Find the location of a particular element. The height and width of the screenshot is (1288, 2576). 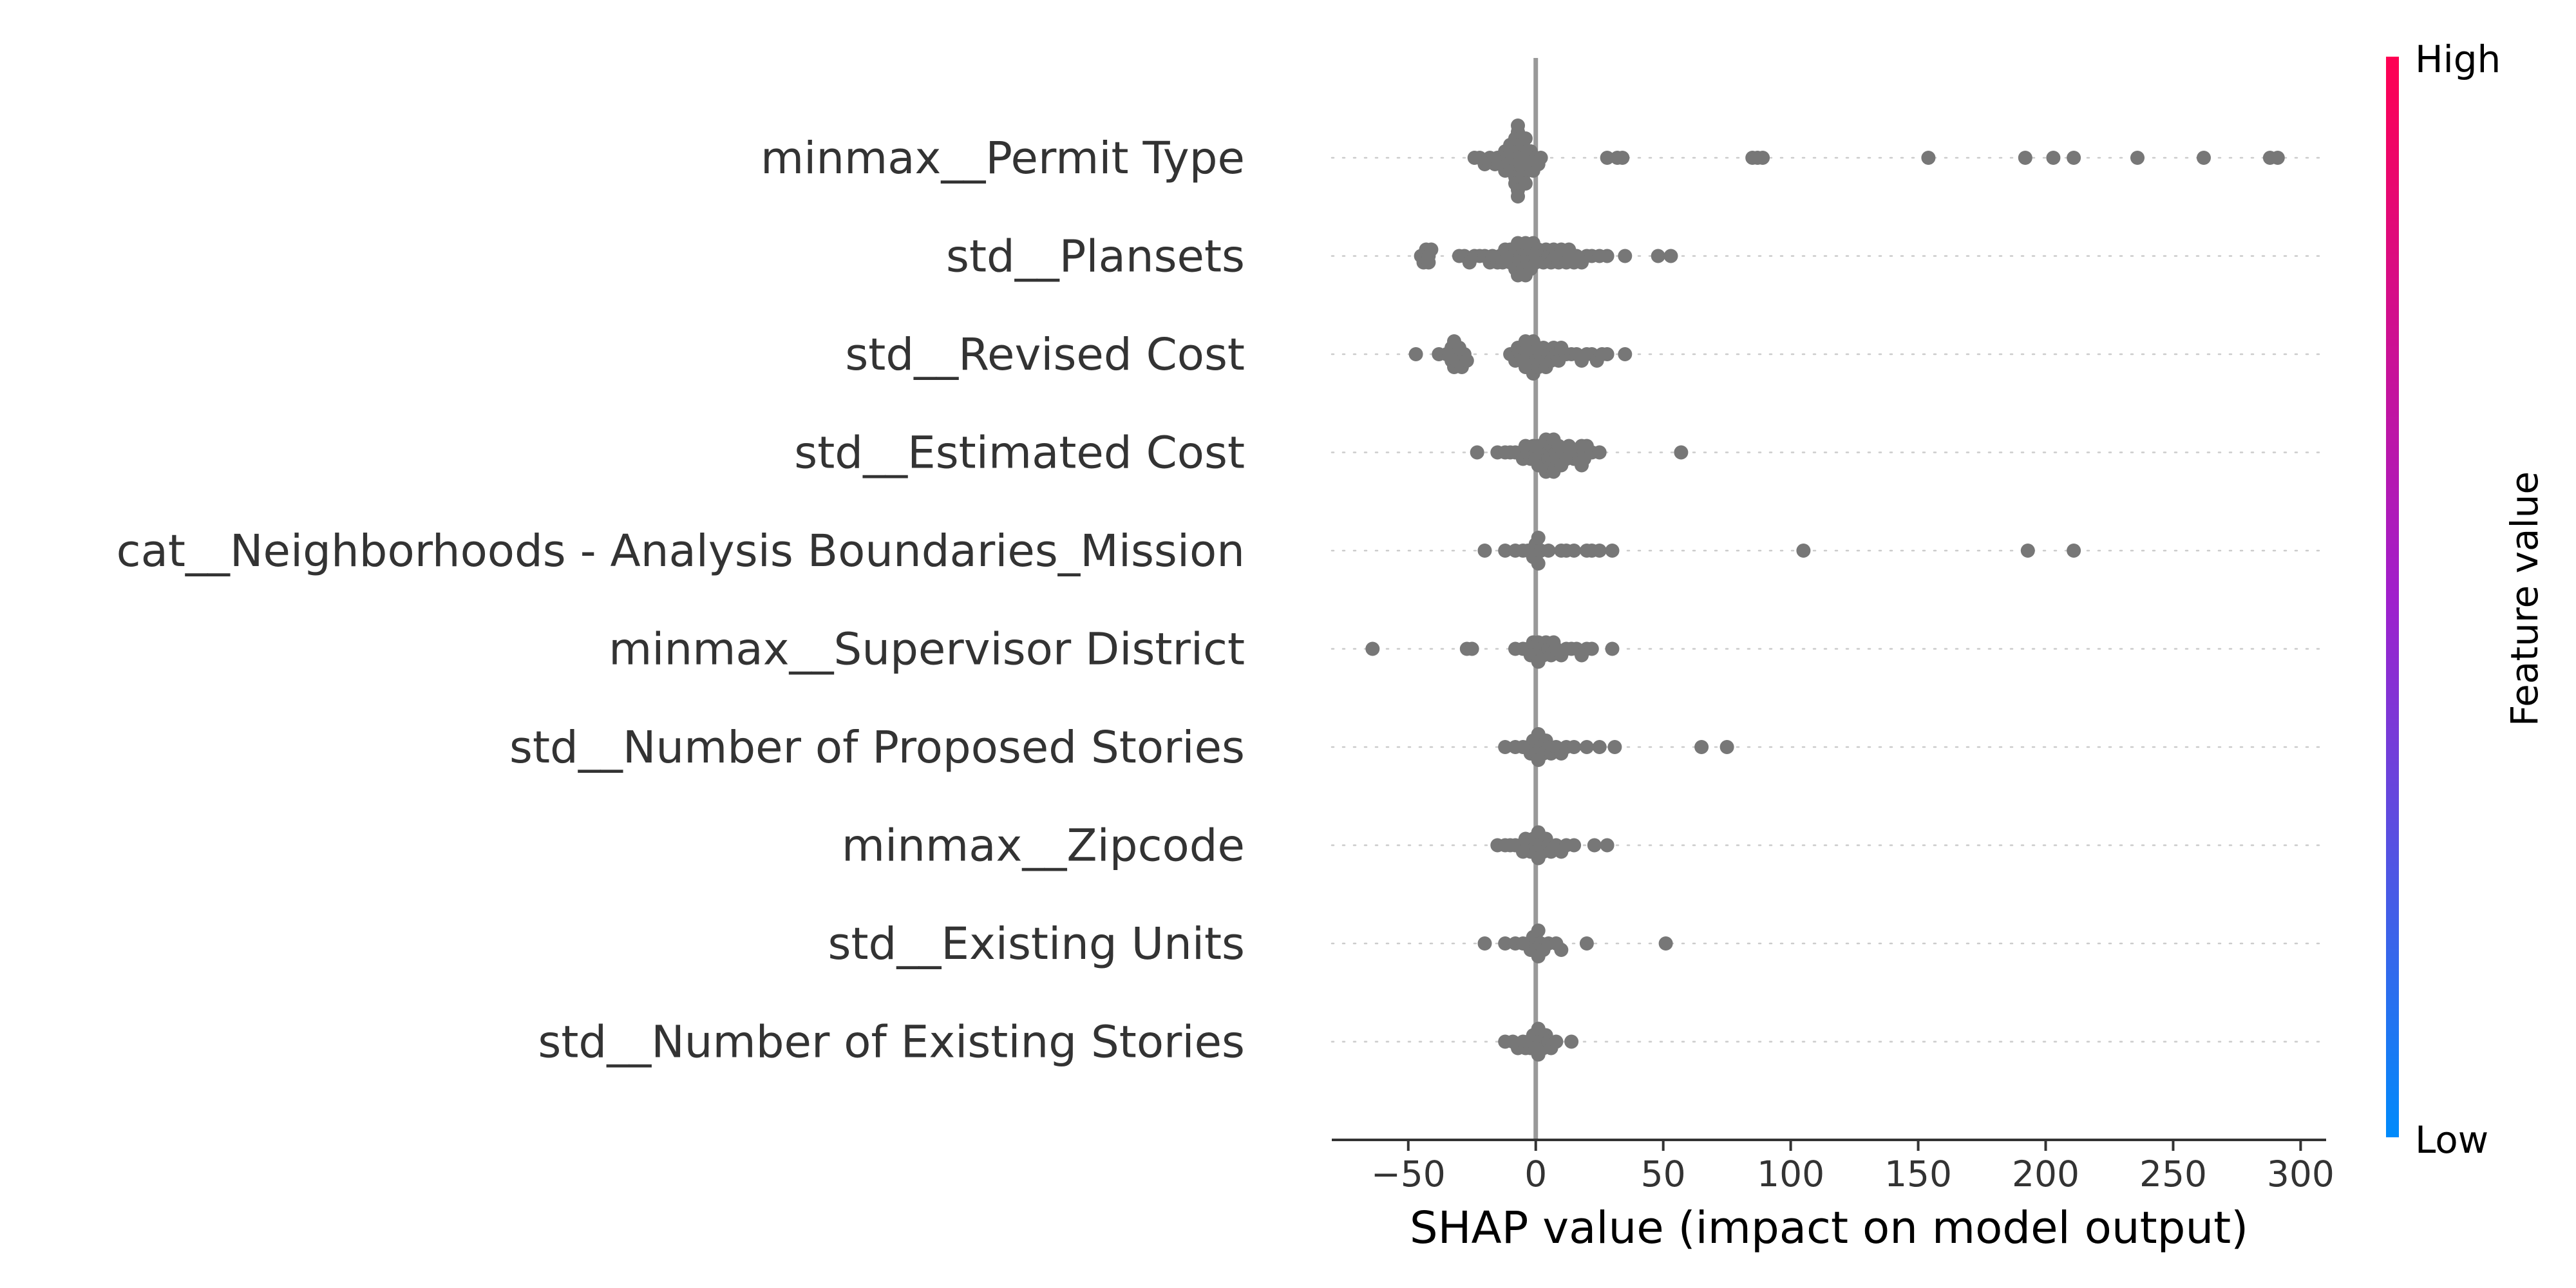

x-tick-label: 250 is located at coordinates (2173, 1174).